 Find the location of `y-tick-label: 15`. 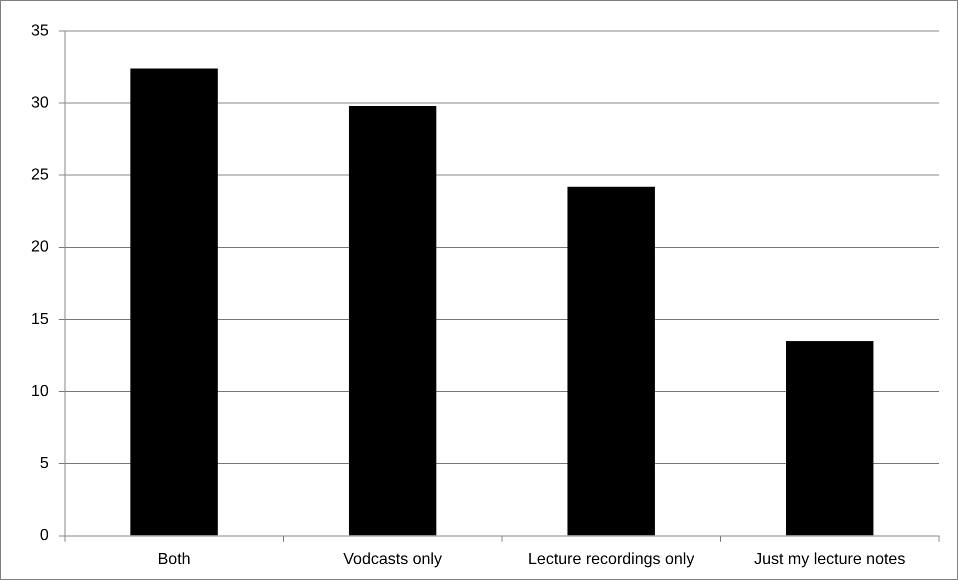

y-tick-label: 15 is located at coordinates (40, 319).